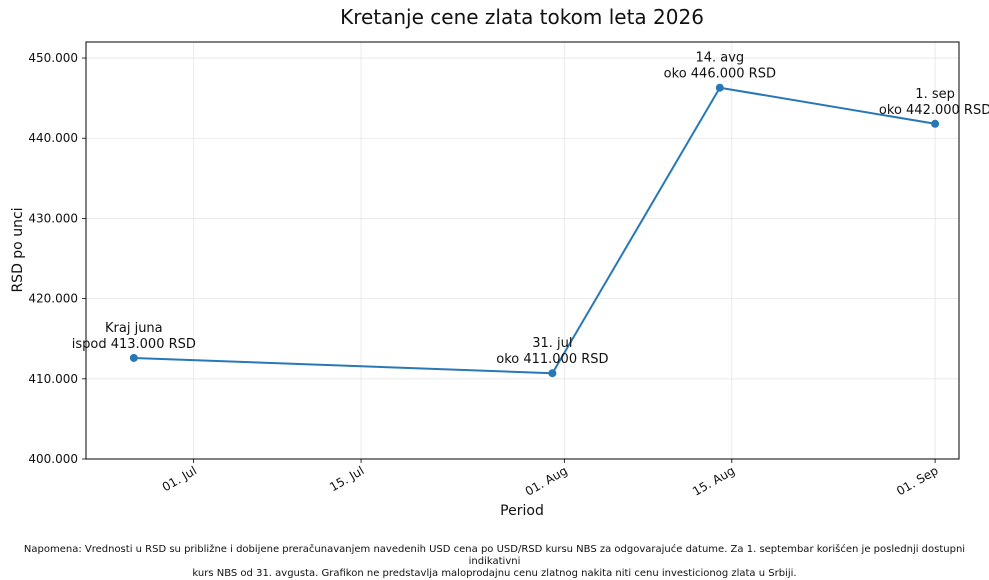  Describe the element at coordinates (546, 480) in the screenshot. I see `x-tick-label: 01. Aug` at that location.